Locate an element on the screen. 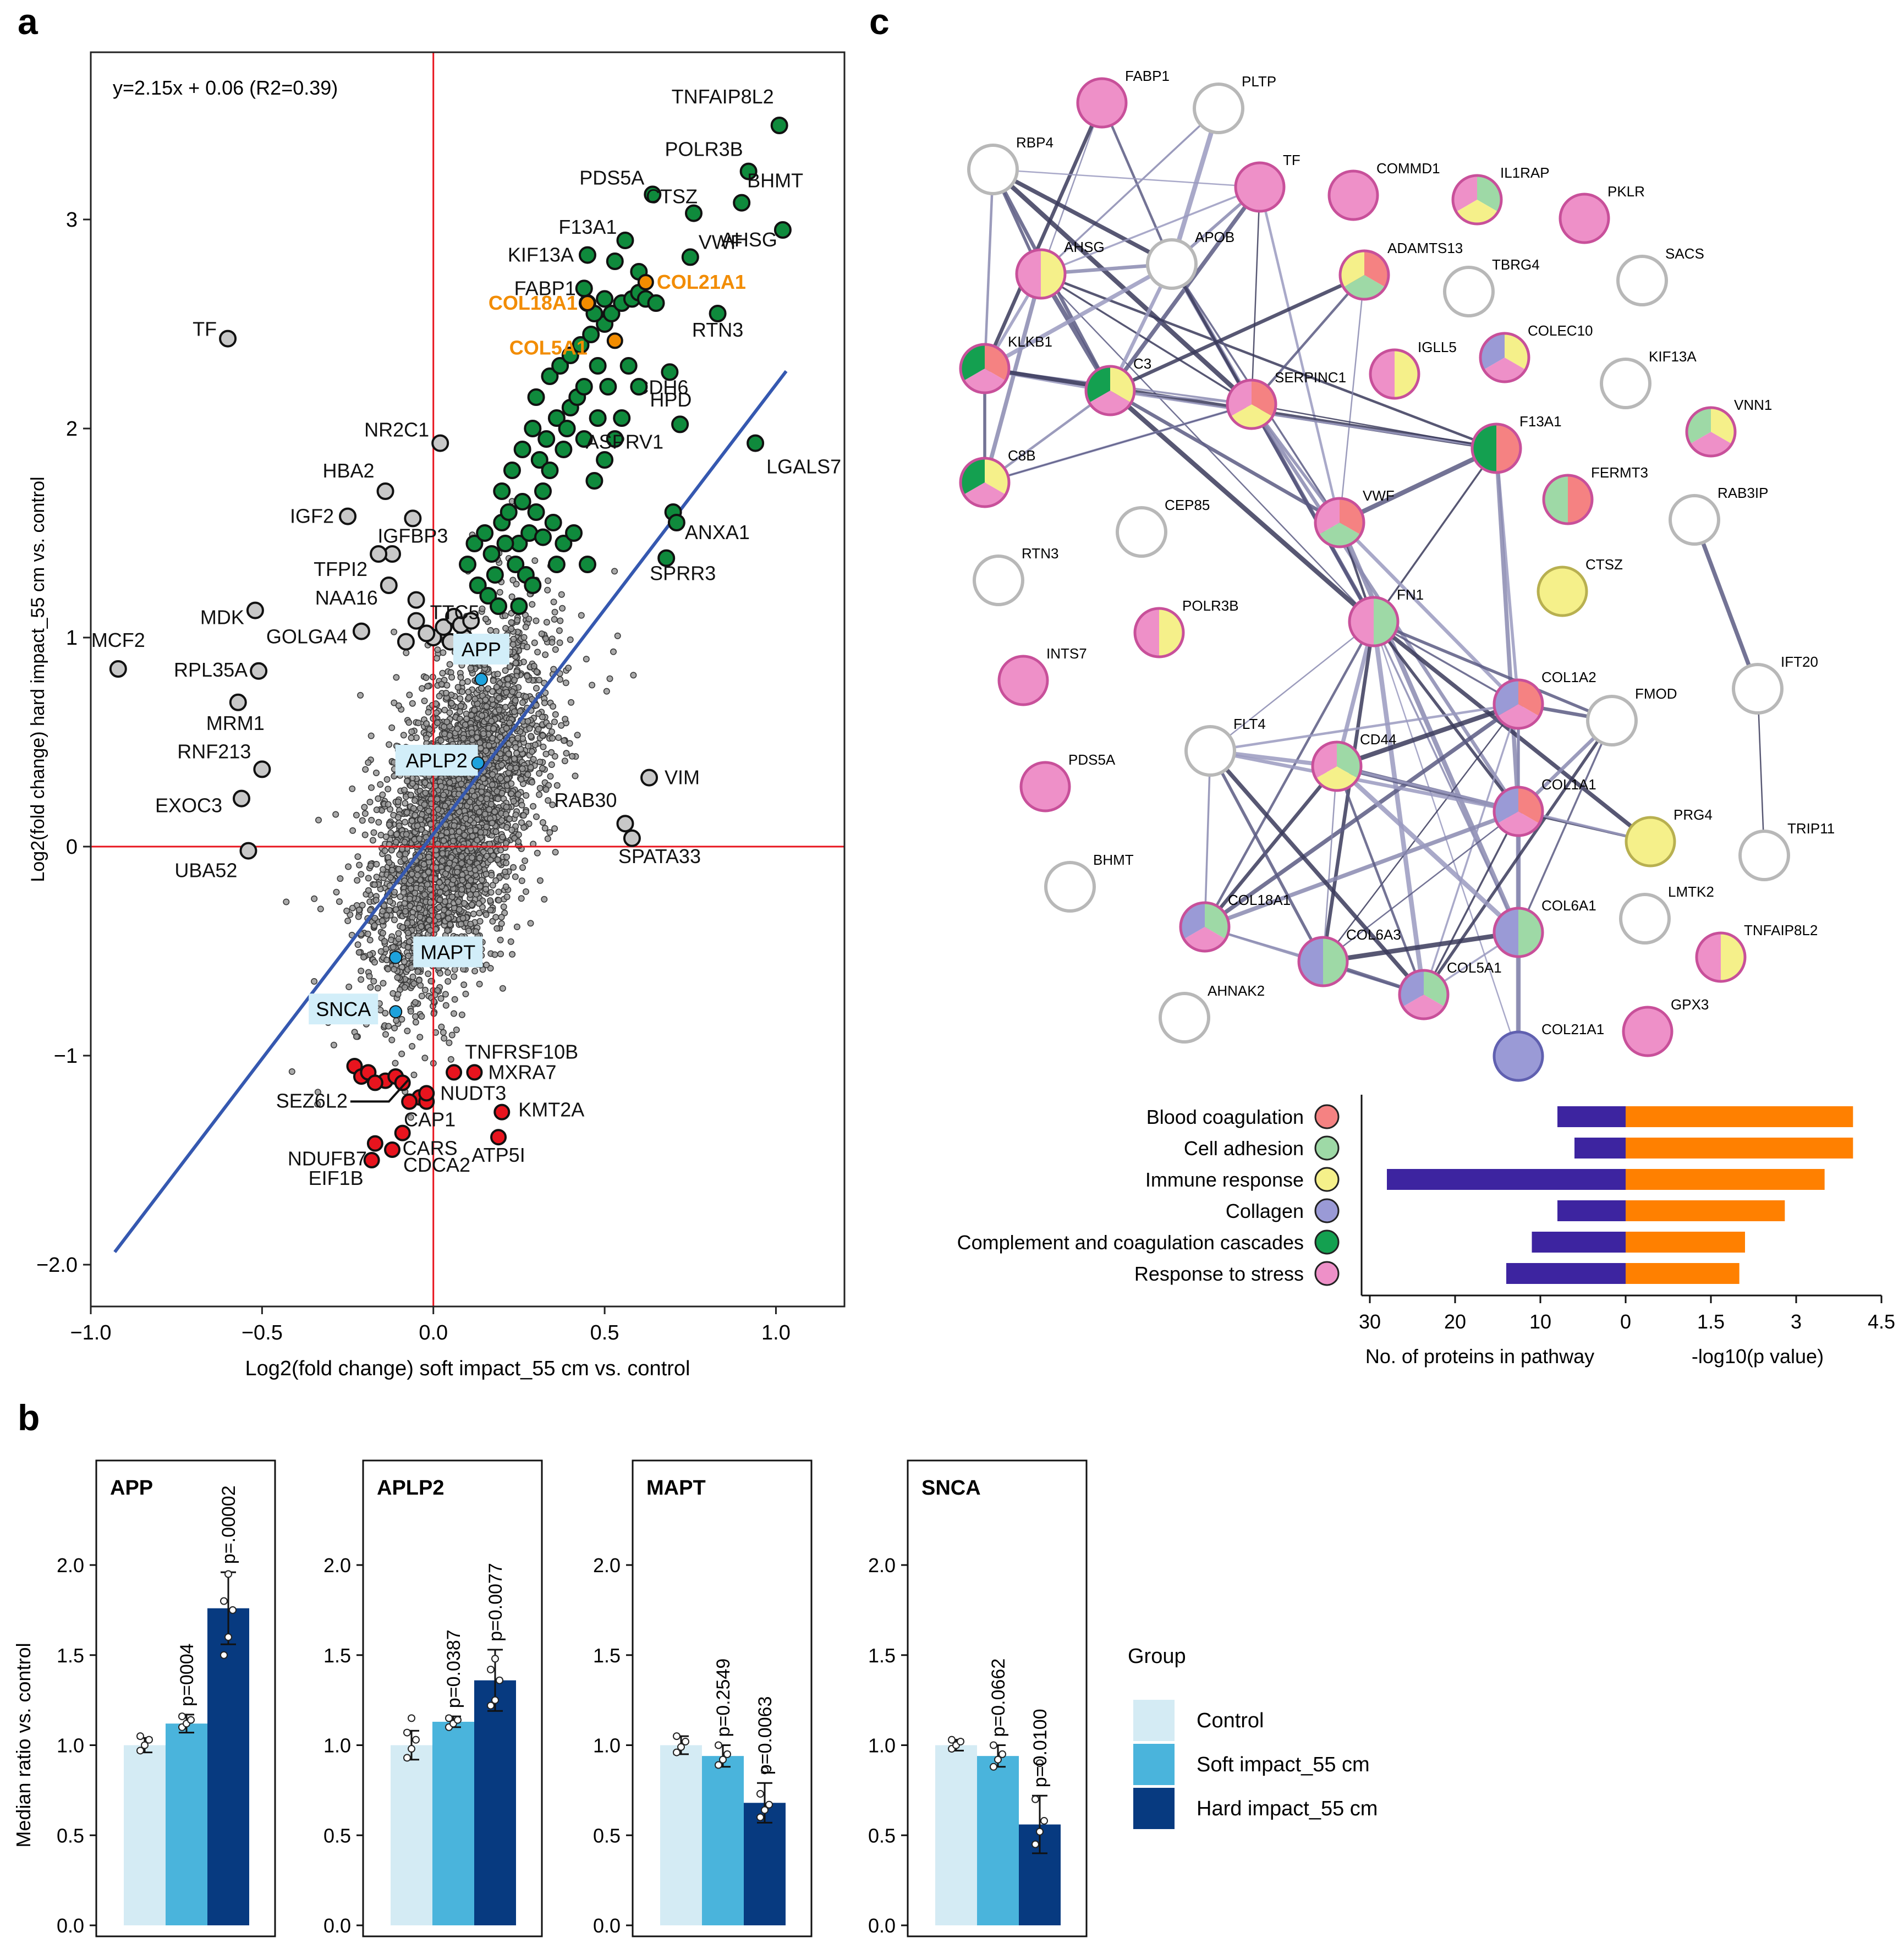 Image resolution: width=1904 pixels, height=1949 pixels. point-label: NAA16 is located at coordinates (346, 597).